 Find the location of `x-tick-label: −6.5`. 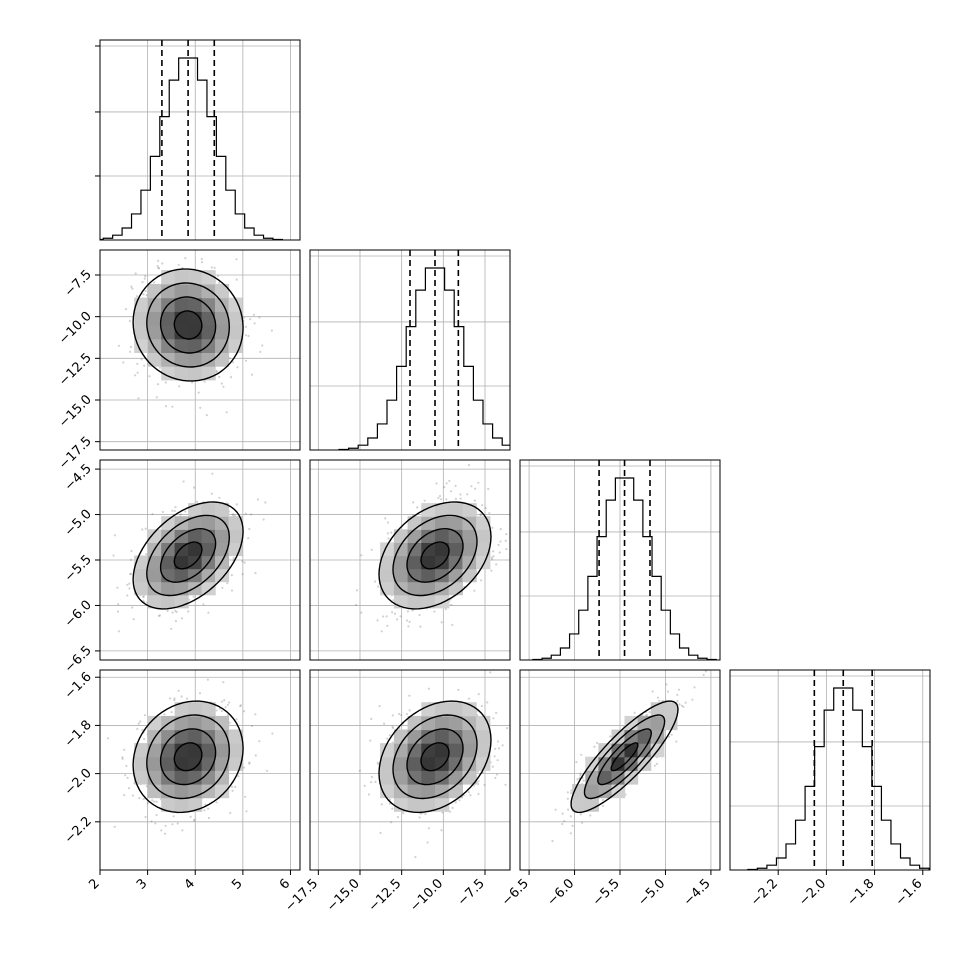

x-tick-label: −6.5 is located at coordinates (515, 892).